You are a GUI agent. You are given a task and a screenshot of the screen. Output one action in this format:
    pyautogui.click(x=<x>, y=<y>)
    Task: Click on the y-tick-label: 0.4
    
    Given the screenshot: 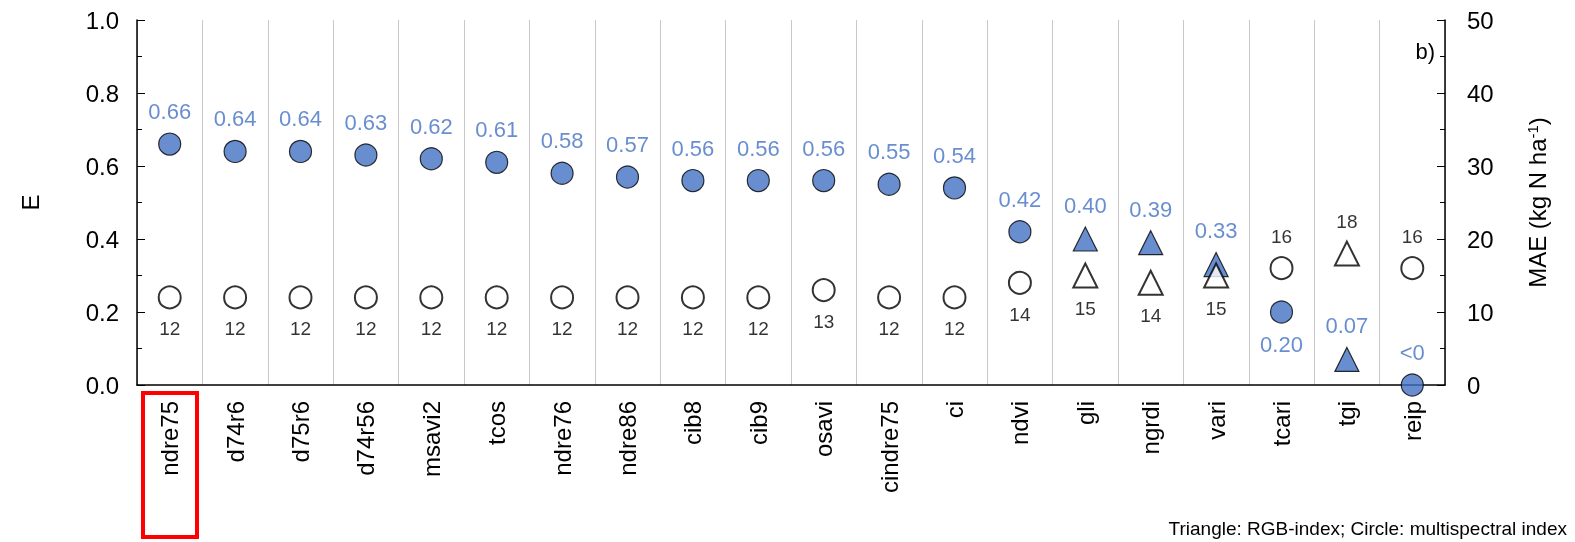 What is the action you would take?
    pyautogui.click(x=102, y=239)
    